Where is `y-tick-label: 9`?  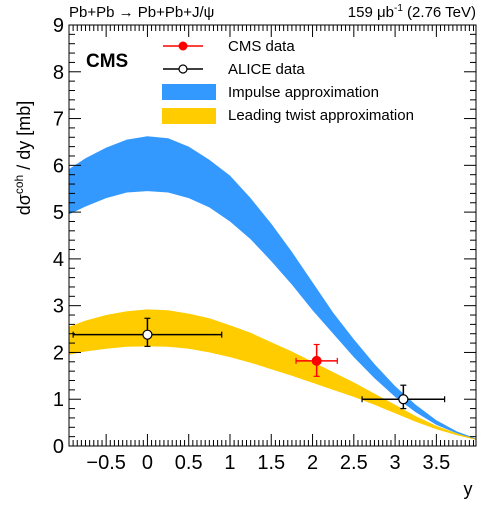
y-tick-label: 9 is located at coordinates (58, 26).